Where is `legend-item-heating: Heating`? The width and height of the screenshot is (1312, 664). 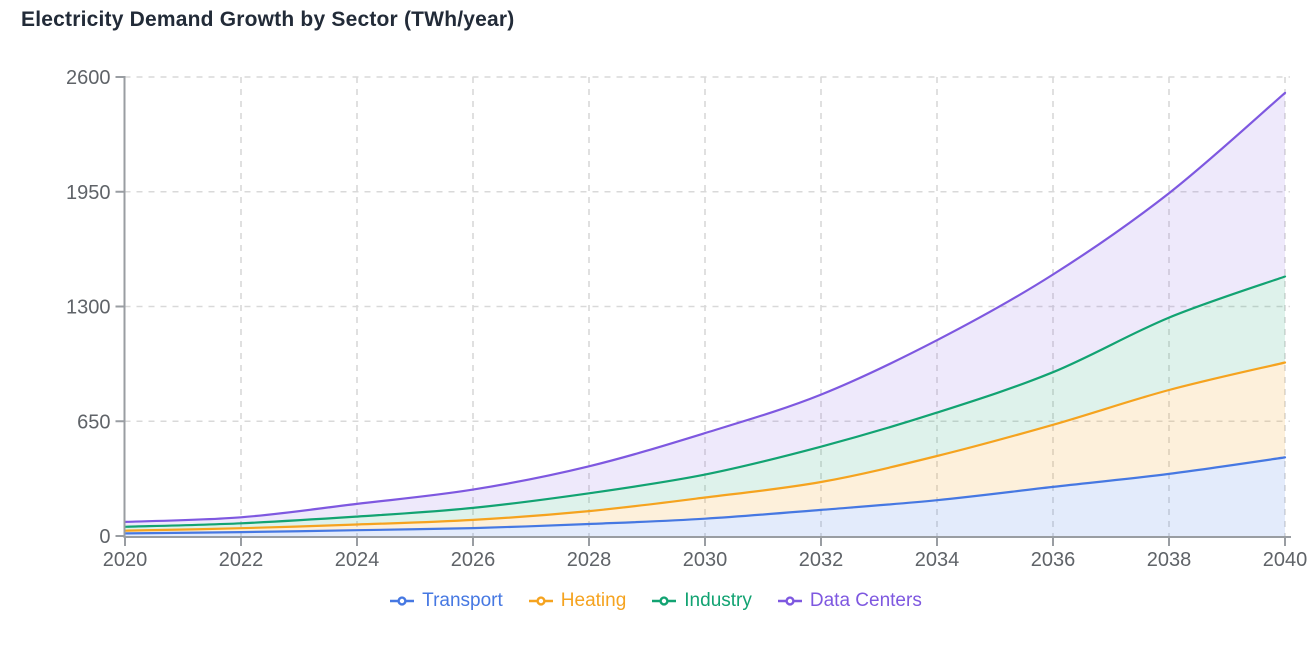
legend-item-heating: Heating is located at coordinates (577, 601).